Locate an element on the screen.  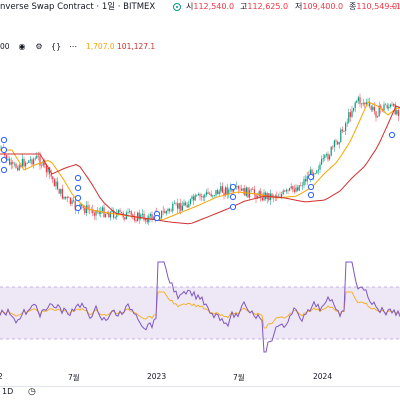
ohlc-low: 저109,400.0 is located at coordinates (319, 6).